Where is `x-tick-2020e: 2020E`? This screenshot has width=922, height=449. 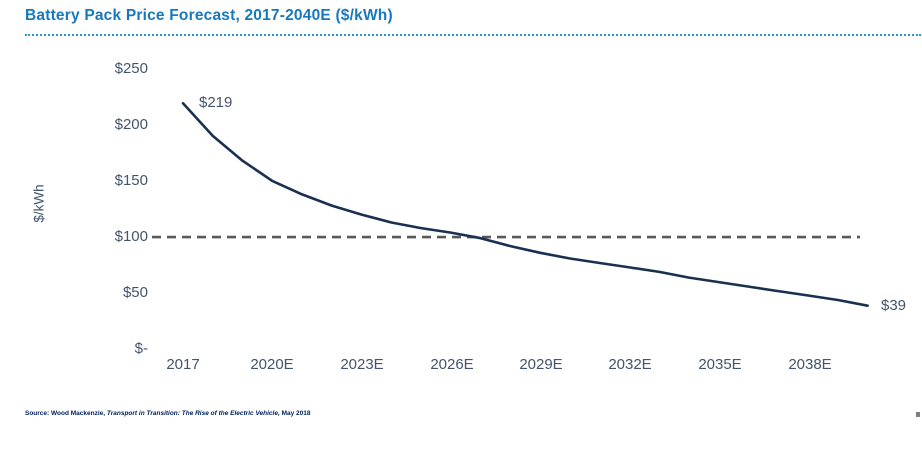
x-tick-2020e: 2020E is located at coordinates (272, 364).